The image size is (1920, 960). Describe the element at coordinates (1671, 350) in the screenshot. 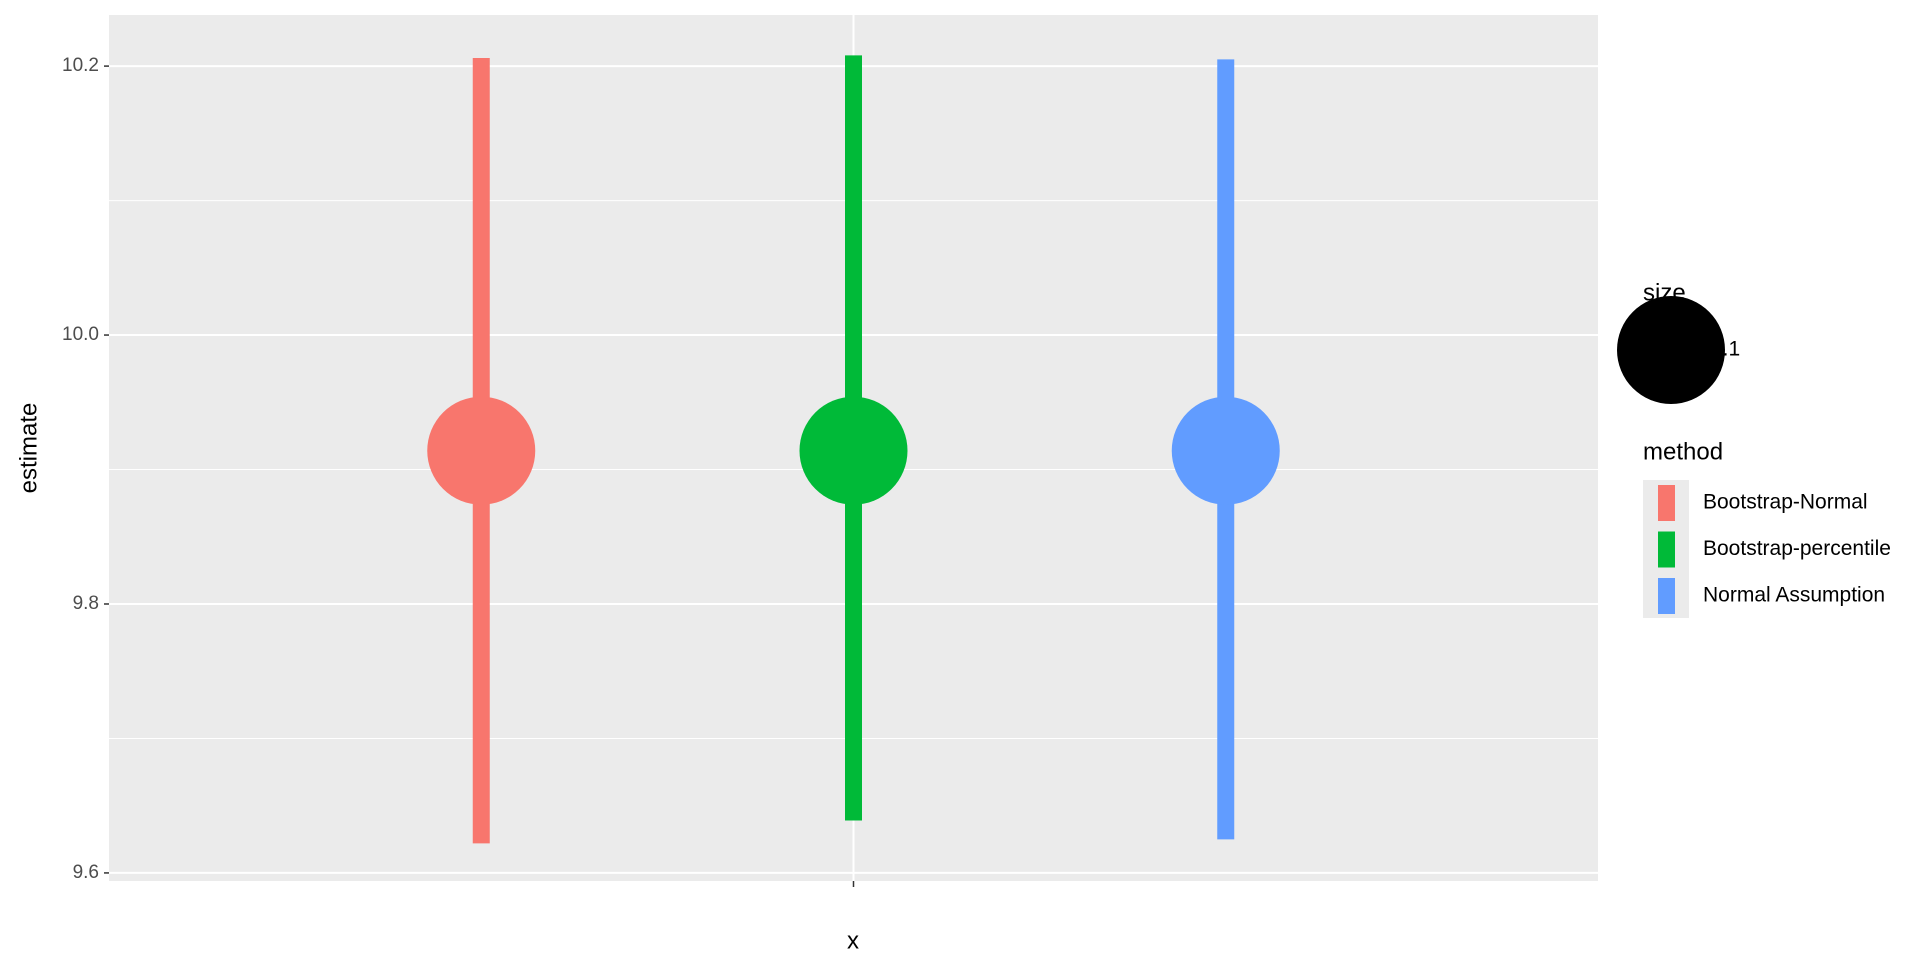

I see `size-legend-key` at that location.